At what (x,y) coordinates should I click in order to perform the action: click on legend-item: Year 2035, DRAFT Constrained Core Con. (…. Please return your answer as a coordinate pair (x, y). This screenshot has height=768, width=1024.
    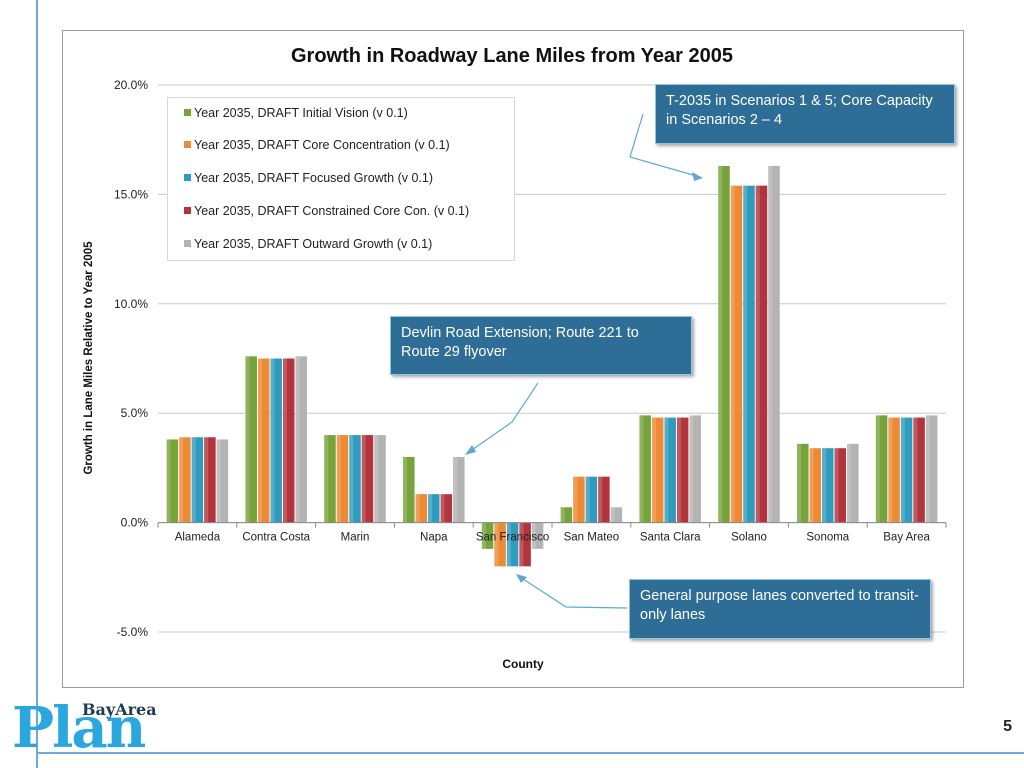
    Looking at the image, I should click on (326, 211).